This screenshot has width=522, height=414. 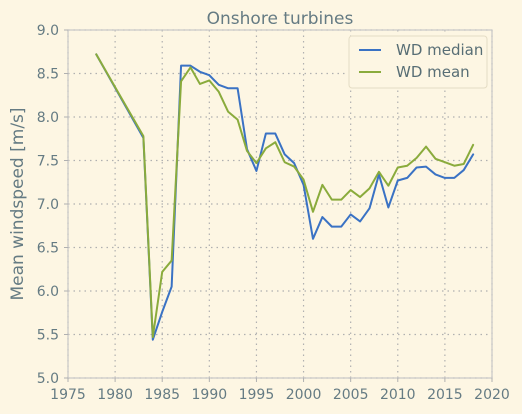 I want to click on legend: WD median WD mean, so click(x=418, y=62).